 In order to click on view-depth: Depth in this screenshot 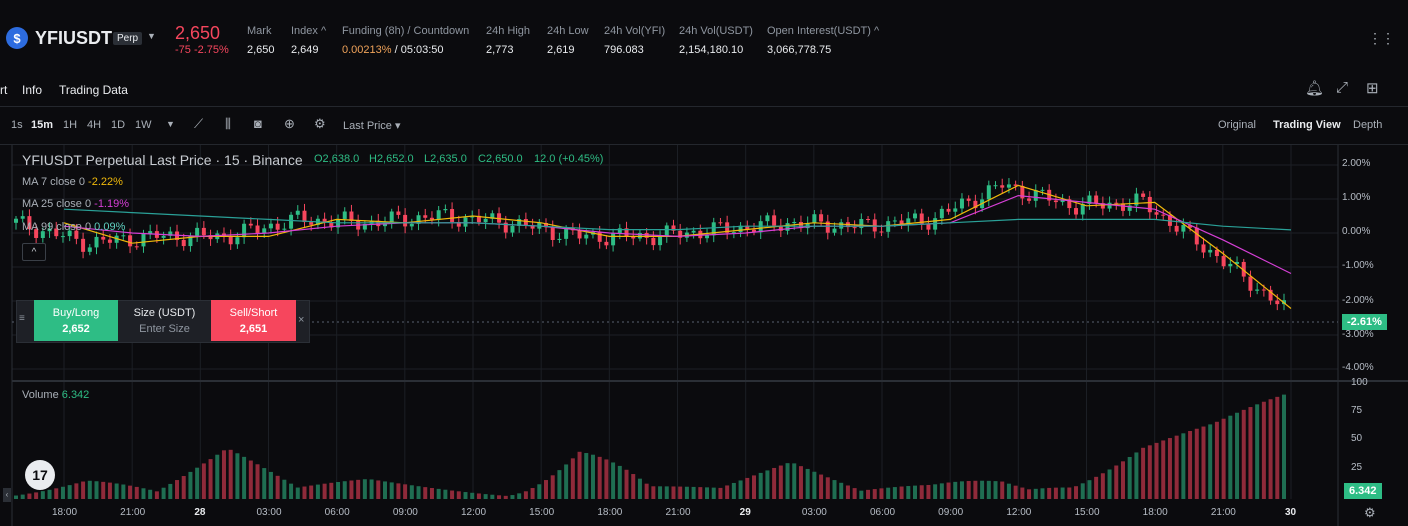, I will do `click(1368, 125)`.